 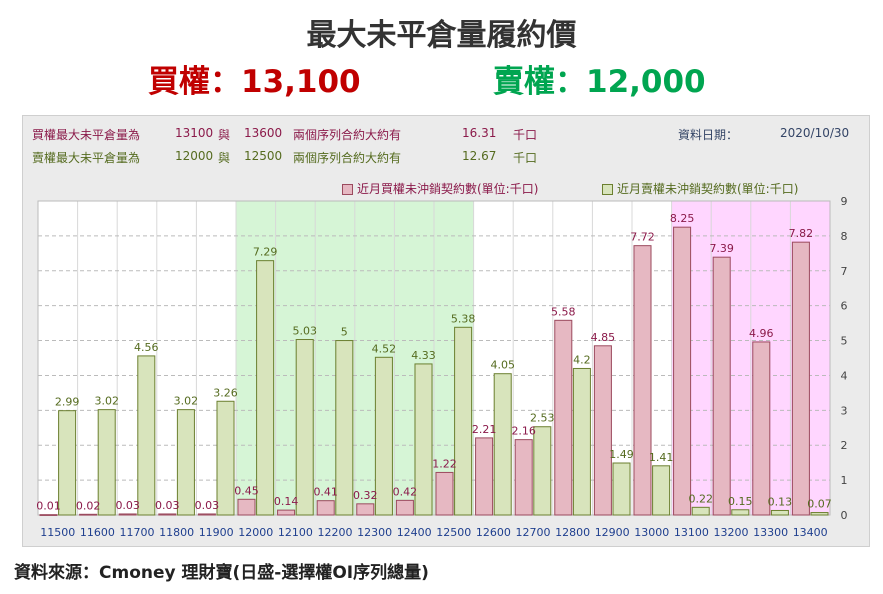 What do you see at coordinates (700, 188) in the screenshot?
I see `legend-put: 近月賣權未沖銷契約數(單位:千口)` at bounding box center [700, 188].